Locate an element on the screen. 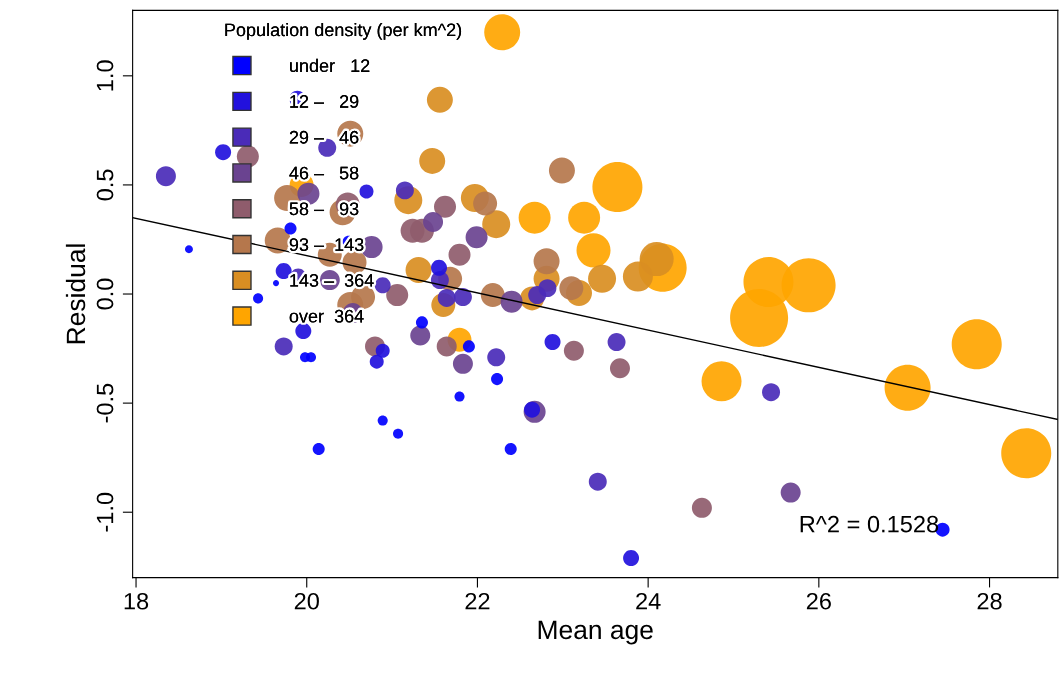  y-tick-label: 1.0 is located at coordinates (105, 75).